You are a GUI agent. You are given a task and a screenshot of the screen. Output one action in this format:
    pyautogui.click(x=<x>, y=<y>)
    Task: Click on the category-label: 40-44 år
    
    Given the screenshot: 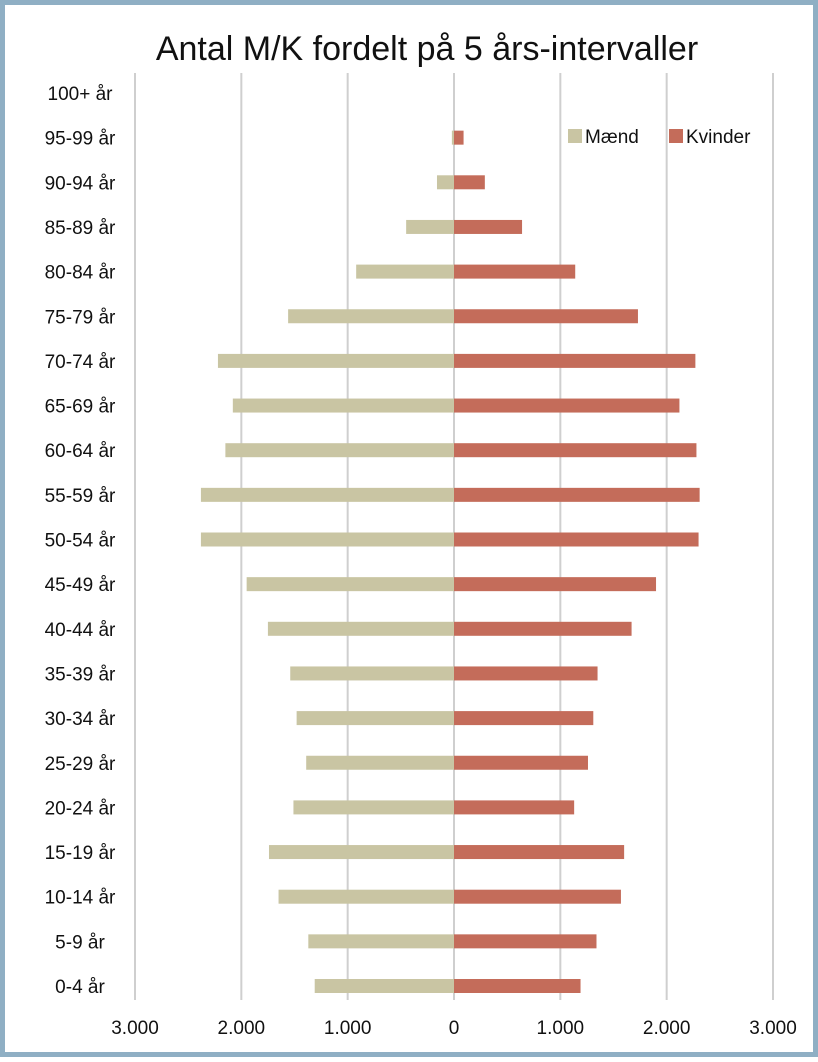 What is the action you would take?
    pyautogui.click(x=80, y=630)
    